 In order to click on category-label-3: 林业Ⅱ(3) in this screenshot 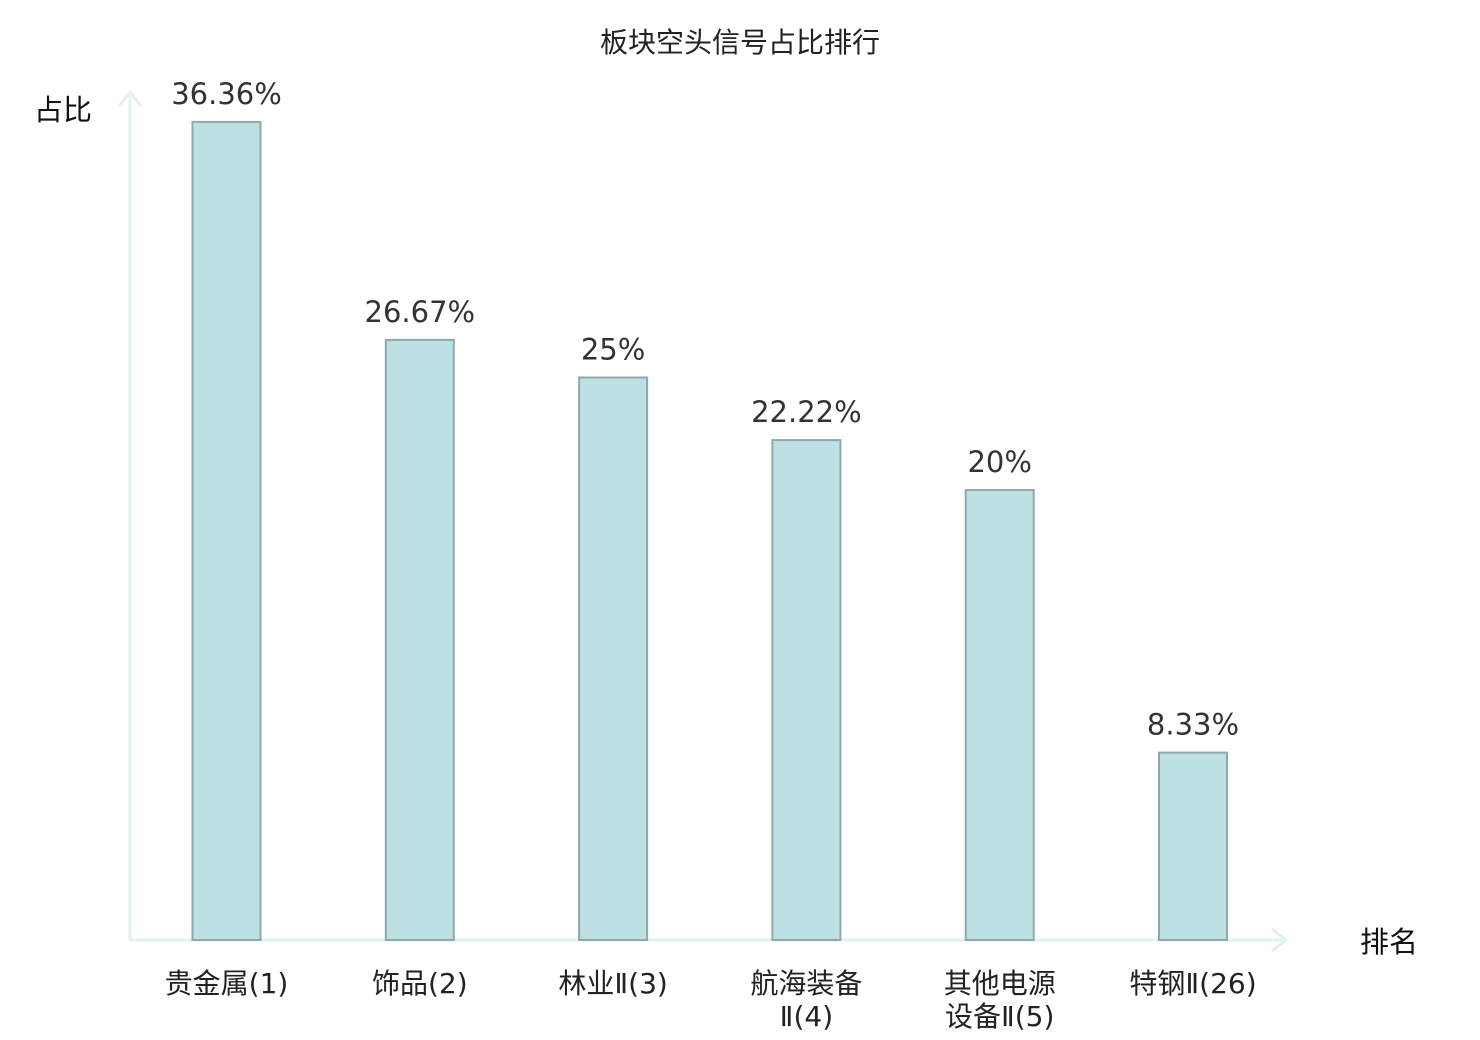, I will do `click(612, 983)`.